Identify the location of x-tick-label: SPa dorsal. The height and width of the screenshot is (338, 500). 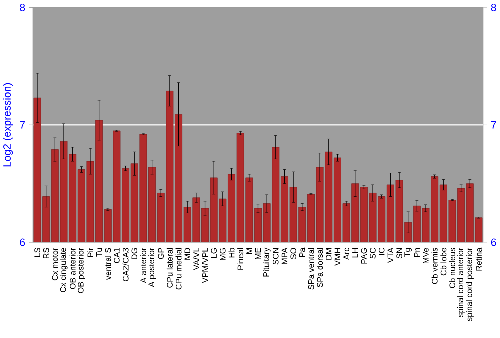
(320, 268).